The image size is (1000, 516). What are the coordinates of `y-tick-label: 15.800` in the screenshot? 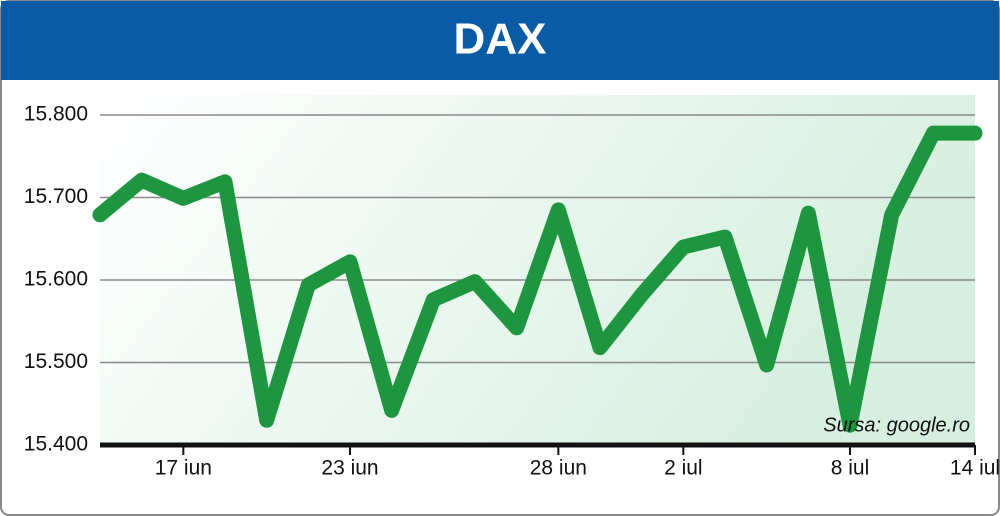 It's located at (56, 114).